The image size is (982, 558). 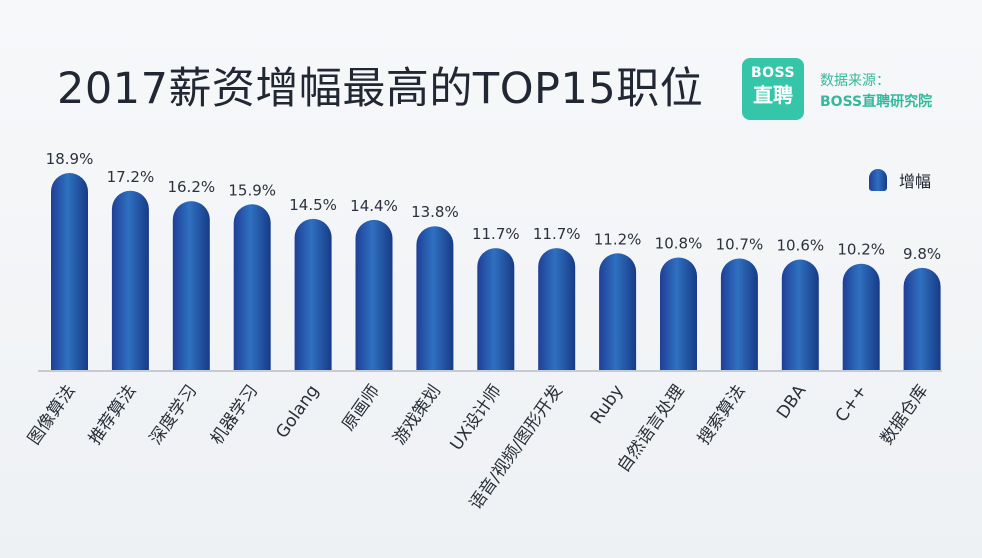 What do you see at coordinates (861, 250) in the screenshot?
I see `value-label-14: 10.2%` at bounding box center [861, 250].